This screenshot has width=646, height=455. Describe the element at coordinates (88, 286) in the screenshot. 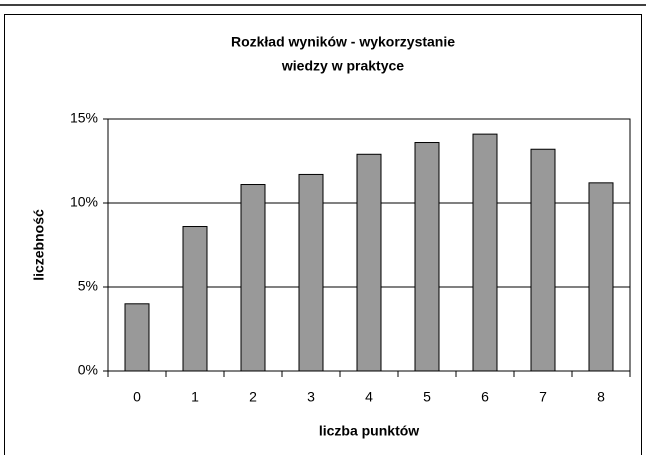

I see `y-tick-label: 5%` at that location.